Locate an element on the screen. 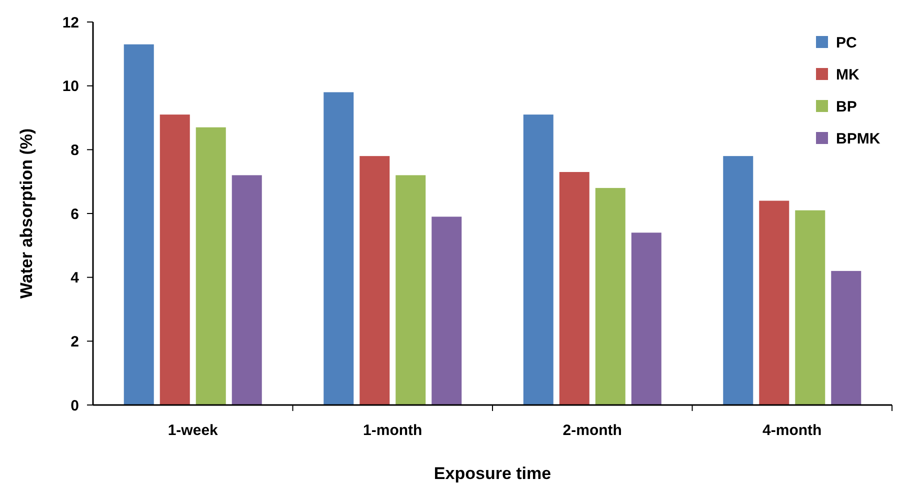 The height and width of the screenshot is (493, 904). x-tick-label: 4-month is located at coordinates (792, 430).